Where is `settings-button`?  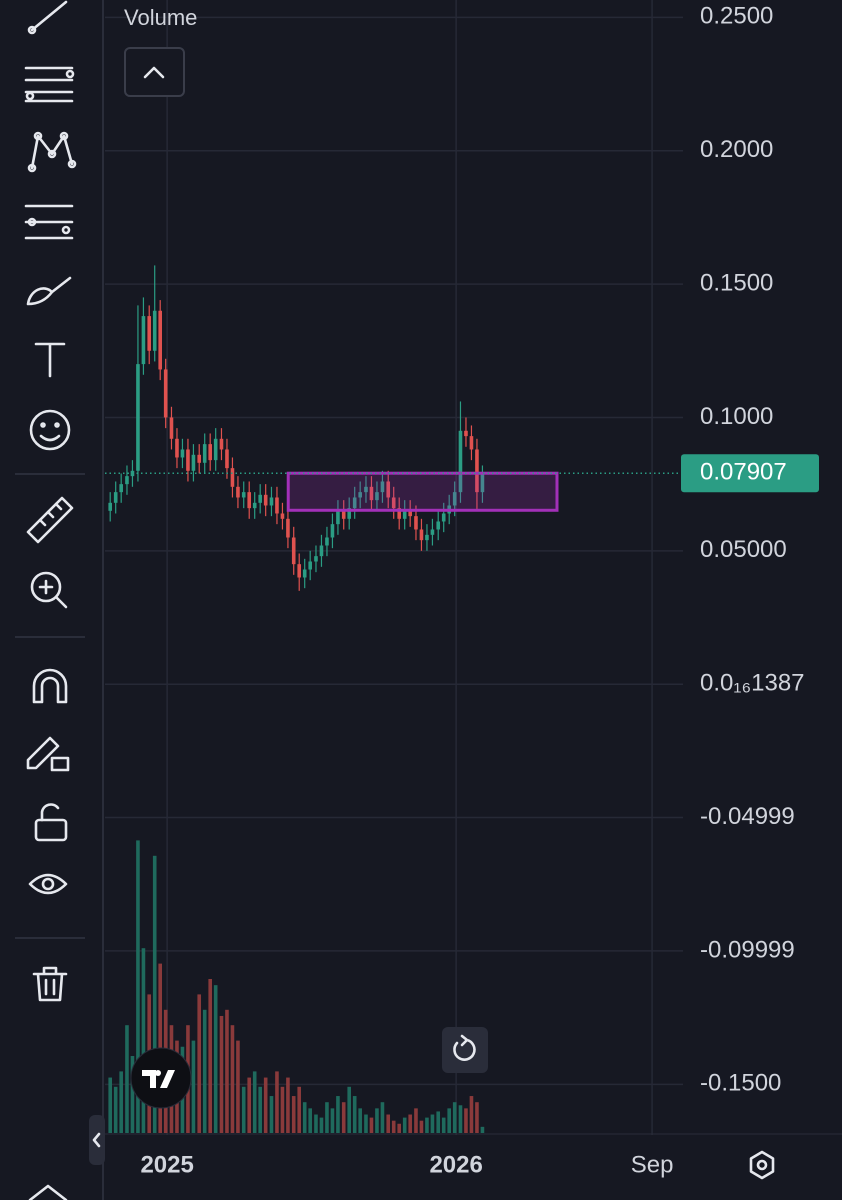 settings-button is located at coordinates (762, 1165).